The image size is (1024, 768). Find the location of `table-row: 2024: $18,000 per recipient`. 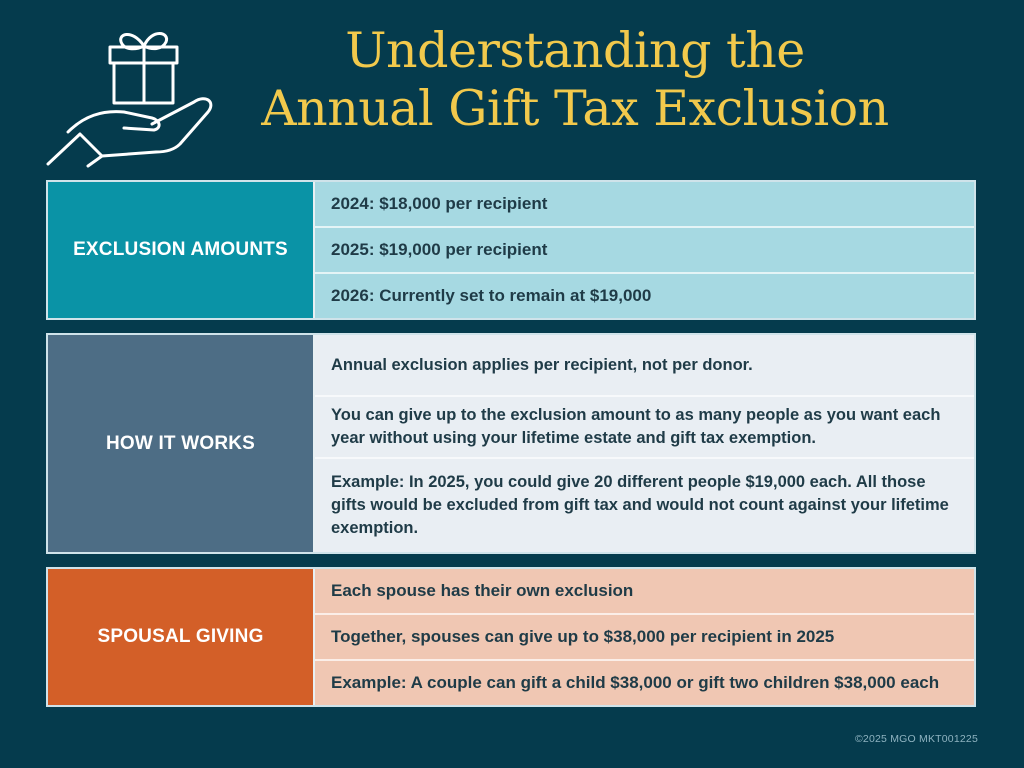

table-row: 2024: $18,000 per recipient is located at coordinates (439, 203).